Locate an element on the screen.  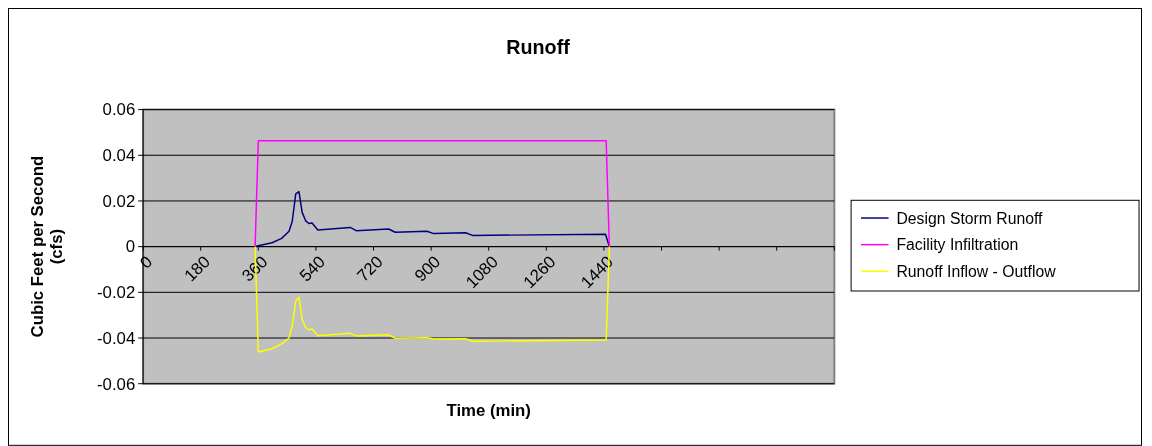
y-tick-label: 0.06 is located at coordinates (119, 110).